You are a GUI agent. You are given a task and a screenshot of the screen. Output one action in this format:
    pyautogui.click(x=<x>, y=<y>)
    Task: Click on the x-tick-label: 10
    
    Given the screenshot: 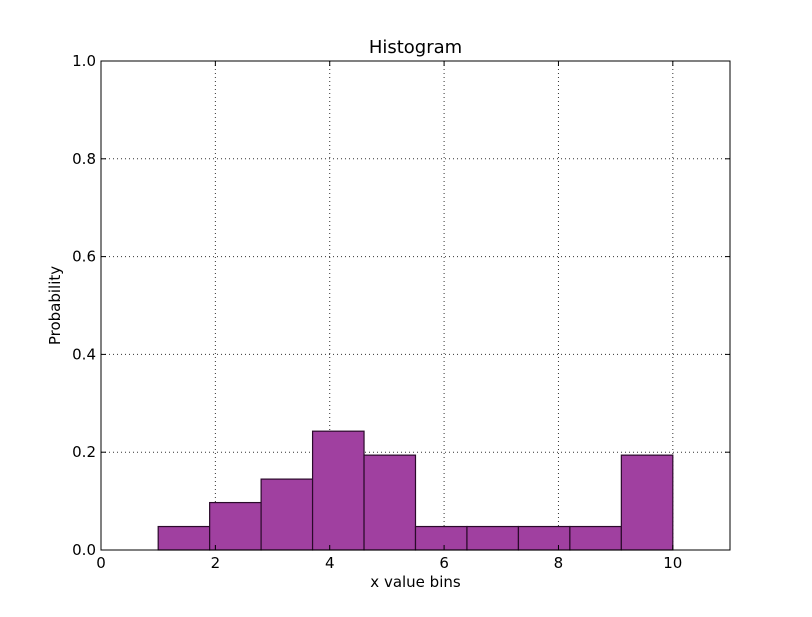 What is the action you would take?
    pyautogui.click(x=672, y=563)
    